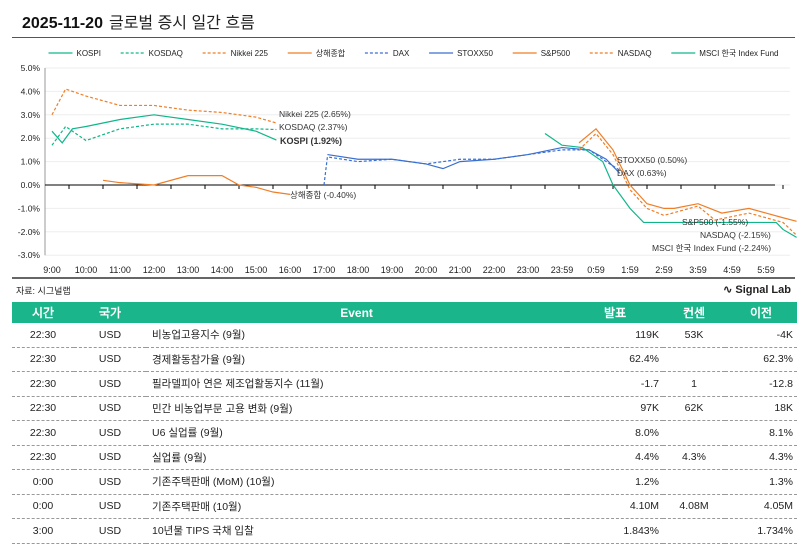  I want to click on x-tick-label: 0:59, so click(596, 270).